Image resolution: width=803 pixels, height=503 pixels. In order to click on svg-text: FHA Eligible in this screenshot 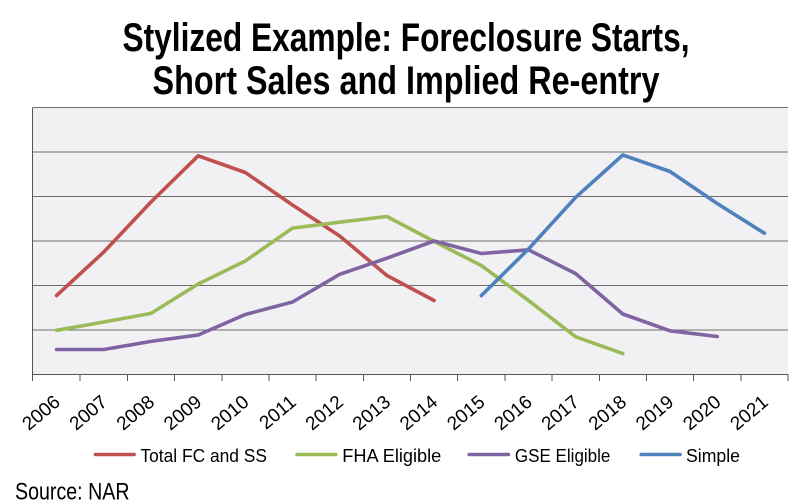, I will do `click(391, 456)`.